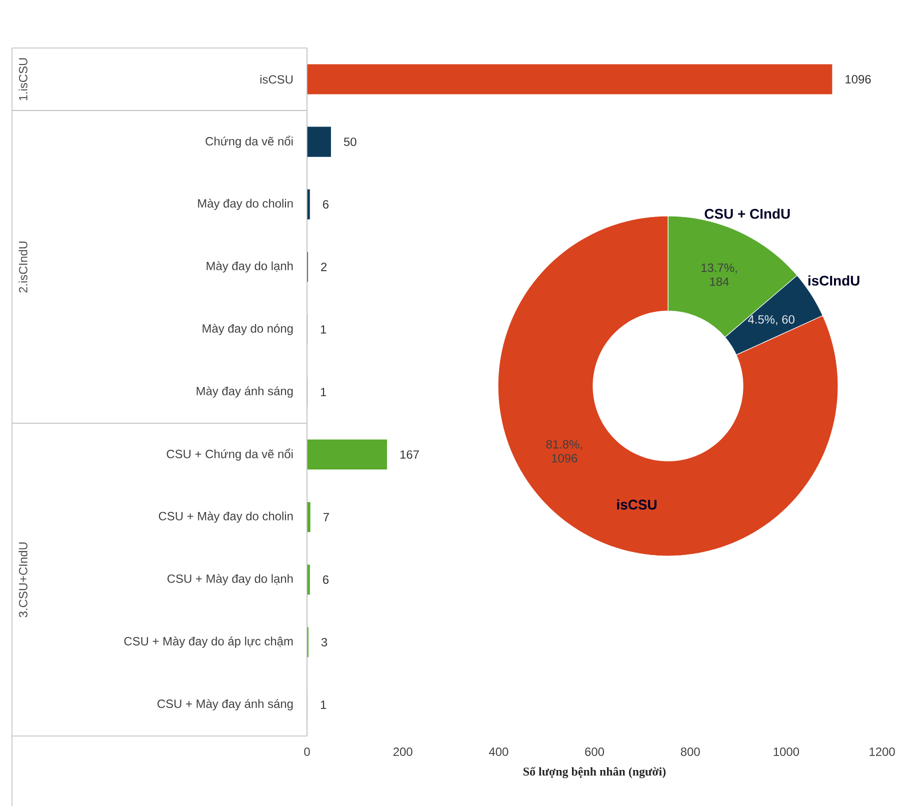 This screenshot has width=908, height=806. I want to click on slice-label: isCIndU, so click(834, 280).